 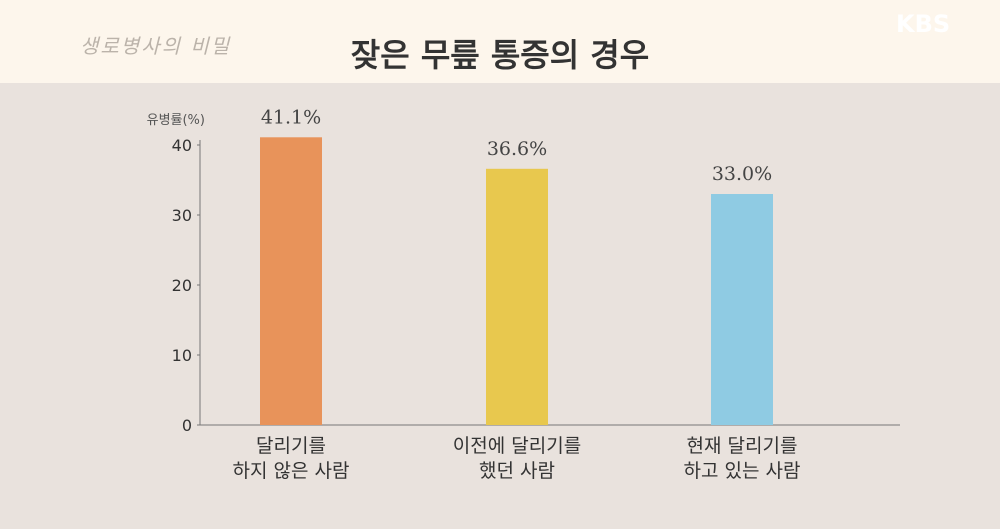 I want to click on y-axis-label: 유병률(%), so click(x=176, y=120).